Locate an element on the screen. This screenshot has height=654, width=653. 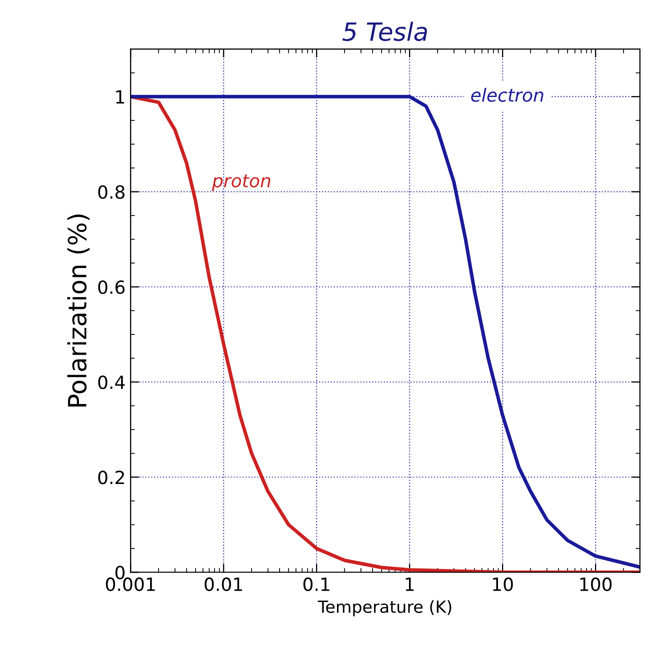
y-tick-label: 0.6 is located at coordinates (111, 287).